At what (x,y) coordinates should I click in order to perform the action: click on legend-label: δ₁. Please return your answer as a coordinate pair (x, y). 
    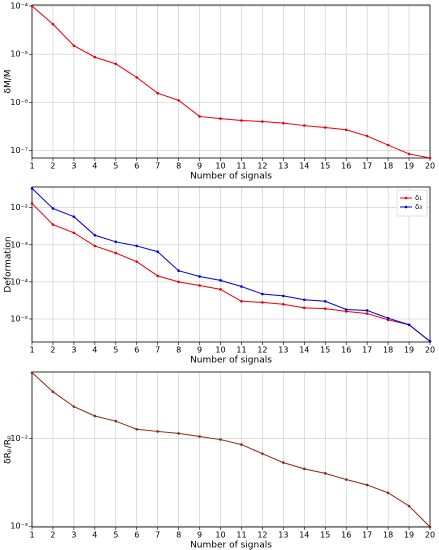
    Looking at the image, I should click on (418, 198).